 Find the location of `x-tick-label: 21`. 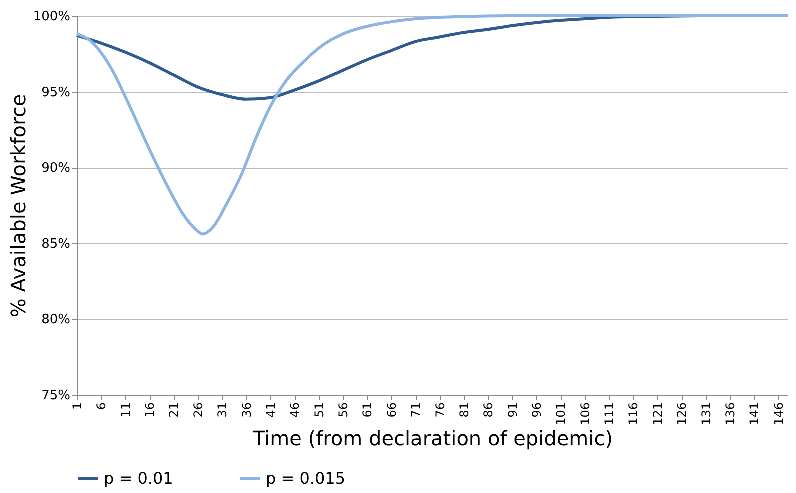

x-tick-label: 21 is located at coordinates (174, 410).